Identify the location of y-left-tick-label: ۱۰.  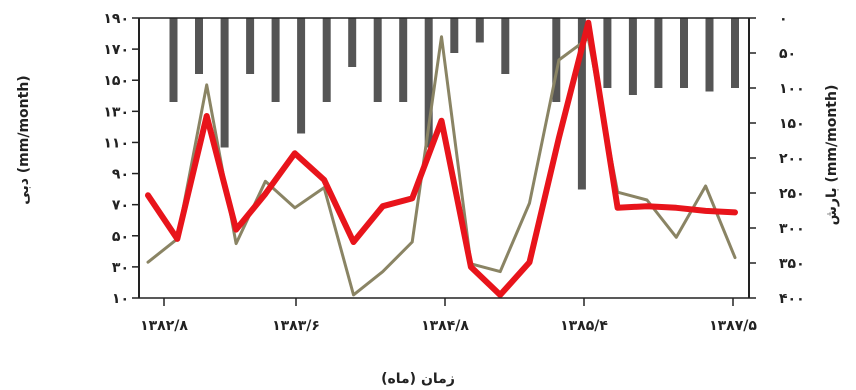
(120, 299).